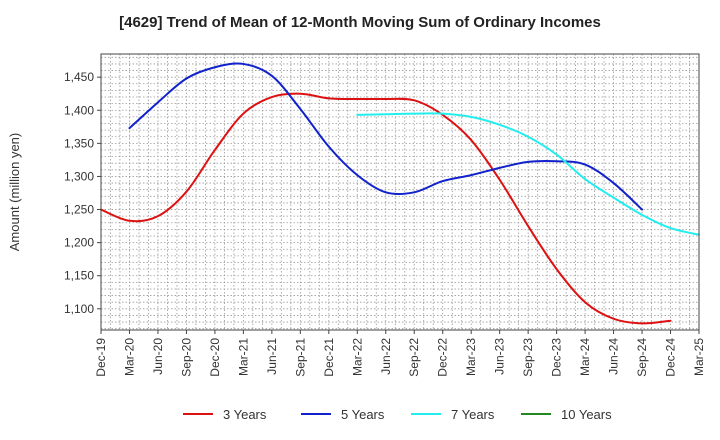  Describe the element at coordinates (473, 414) in the screenshot. I see `legend-label-7-years: 7 Years` at that location.